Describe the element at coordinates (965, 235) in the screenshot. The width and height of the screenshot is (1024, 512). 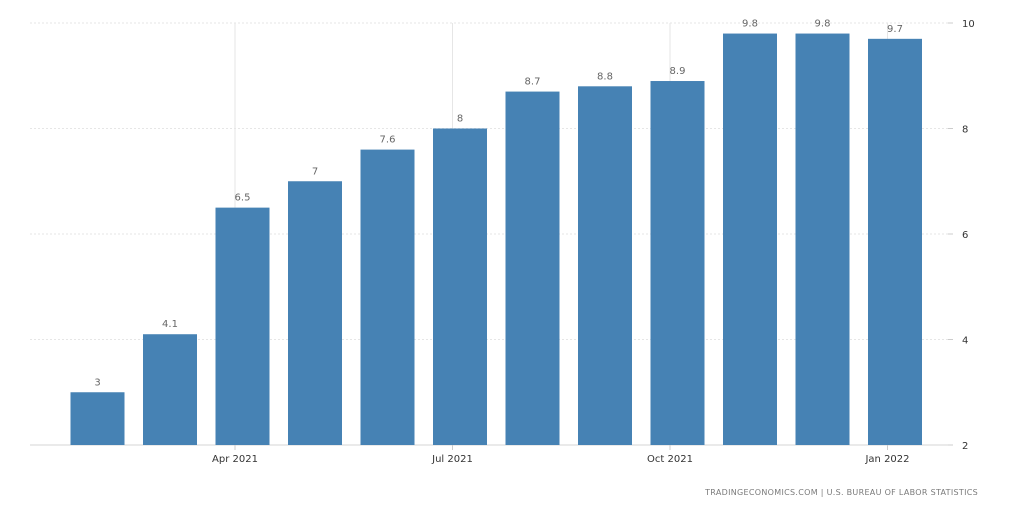
I see `y-tick-label: 6` at that location.